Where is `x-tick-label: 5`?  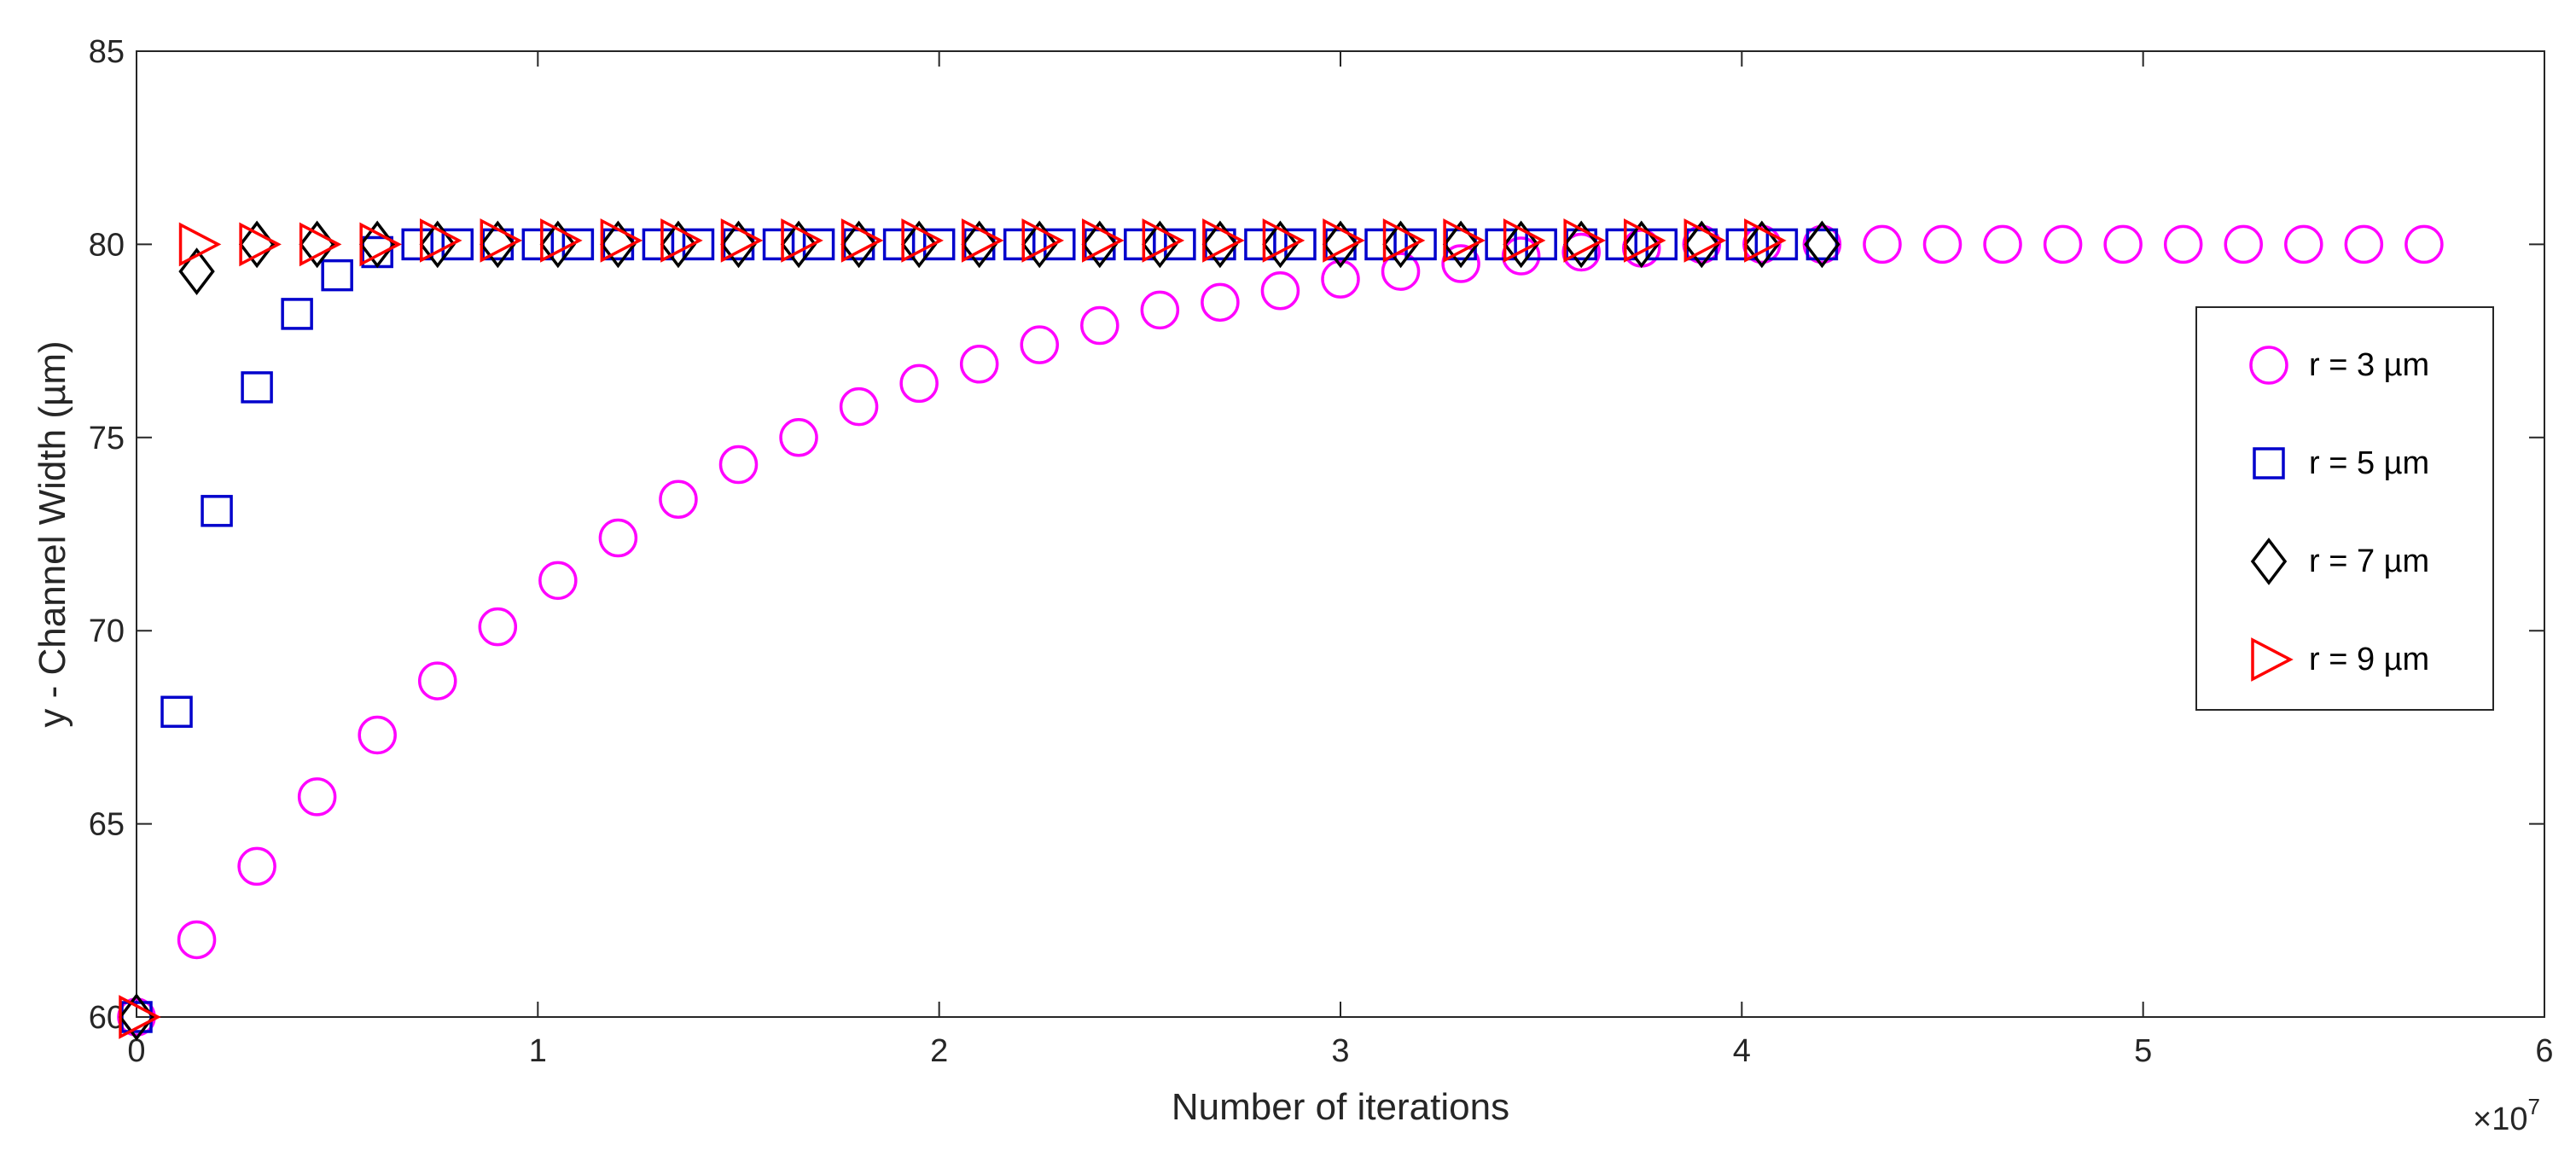 x-tick-label: 5 is located at coordinates (2143, 1051).